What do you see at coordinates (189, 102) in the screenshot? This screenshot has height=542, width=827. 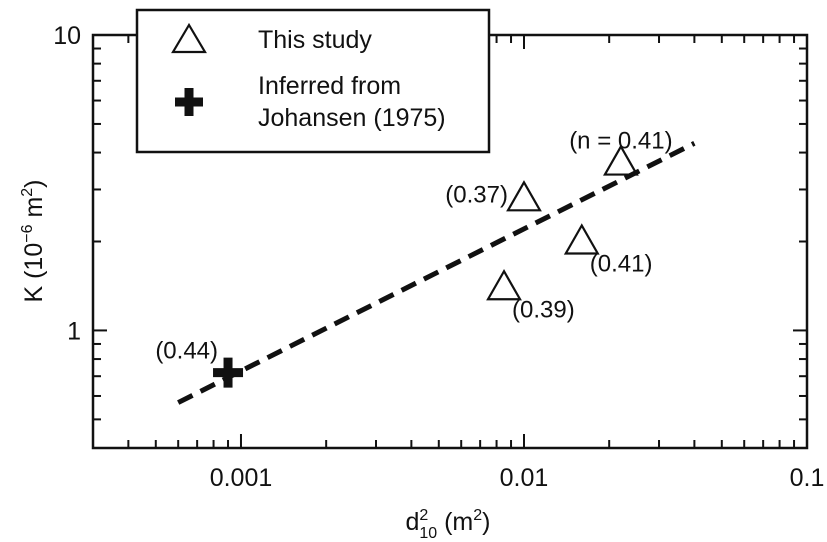 I see `legend-plus-icon` at bounding box center [189, 102].